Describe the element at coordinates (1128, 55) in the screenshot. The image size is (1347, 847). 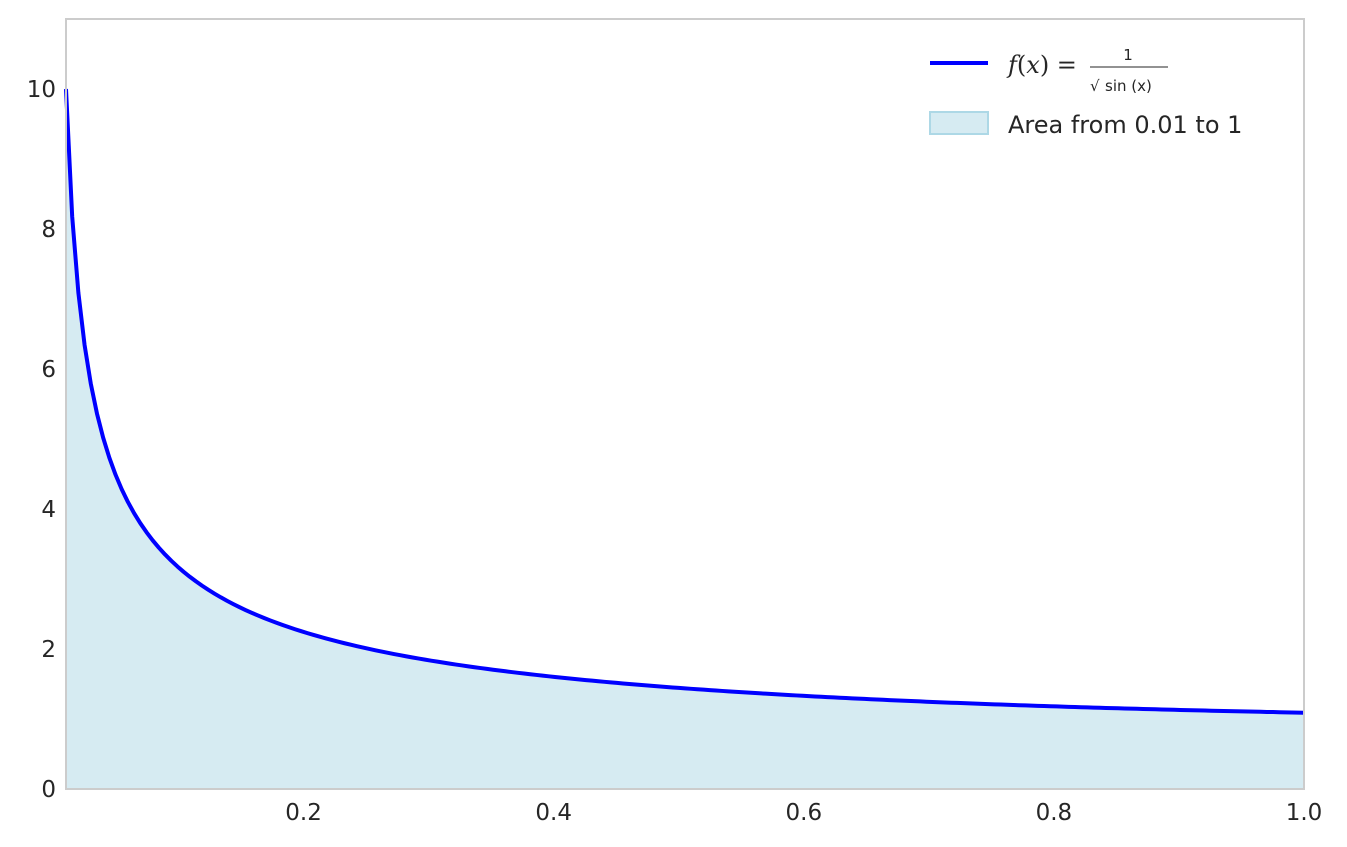
I see `legend-line-label-numerator: 1` at that location.